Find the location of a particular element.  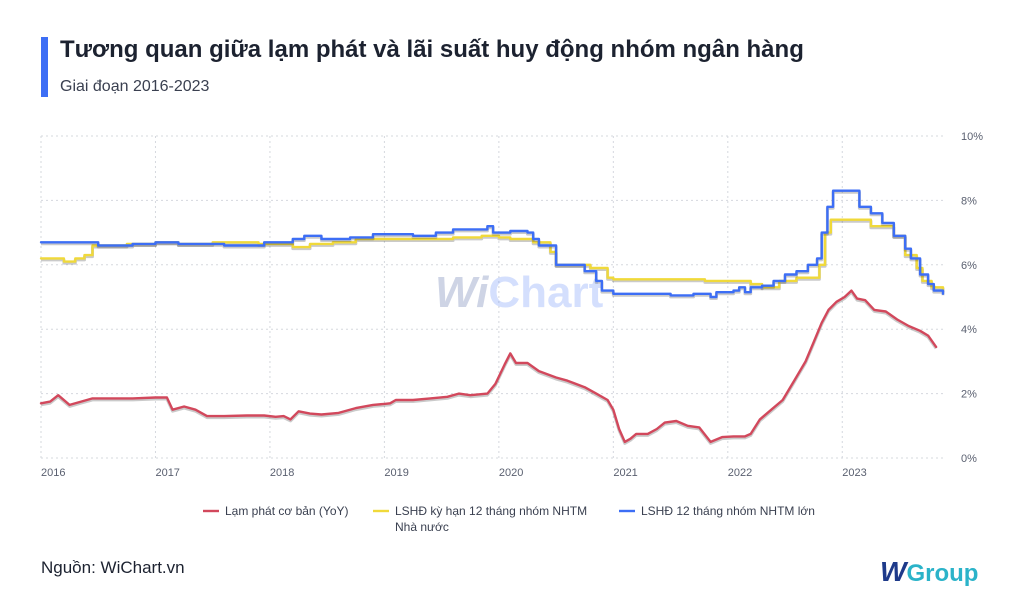

y-tick-label: 2% is located at coordinates (969, 395).